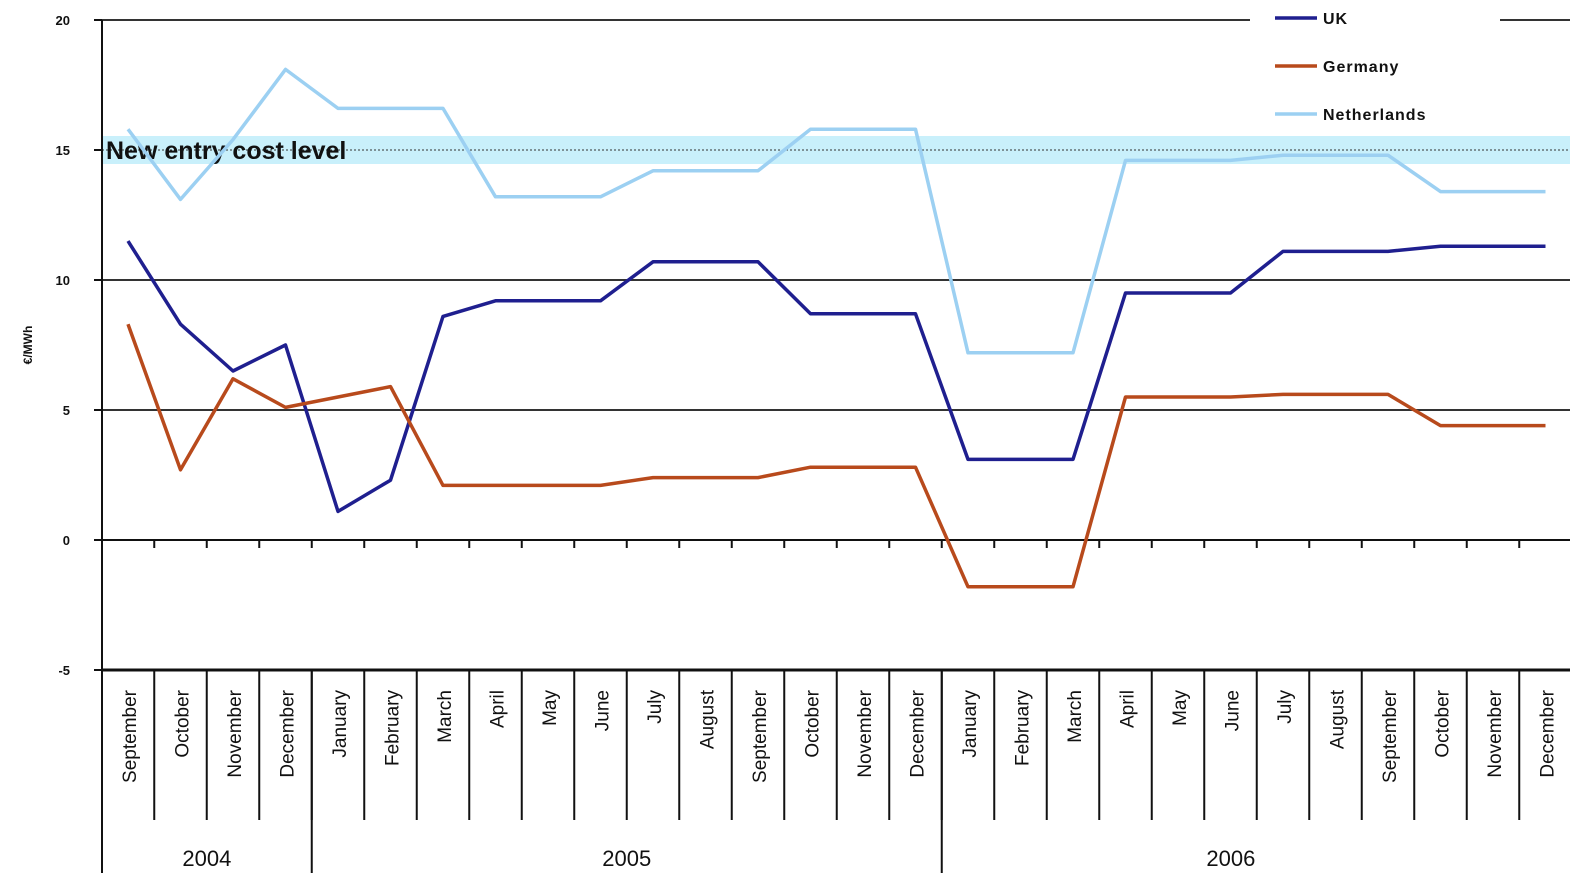 This screenshot has height=873, width=1570. Describe the element at coordinates (626, 858) in the screenshot. I see `year-label: 2005` at that location.